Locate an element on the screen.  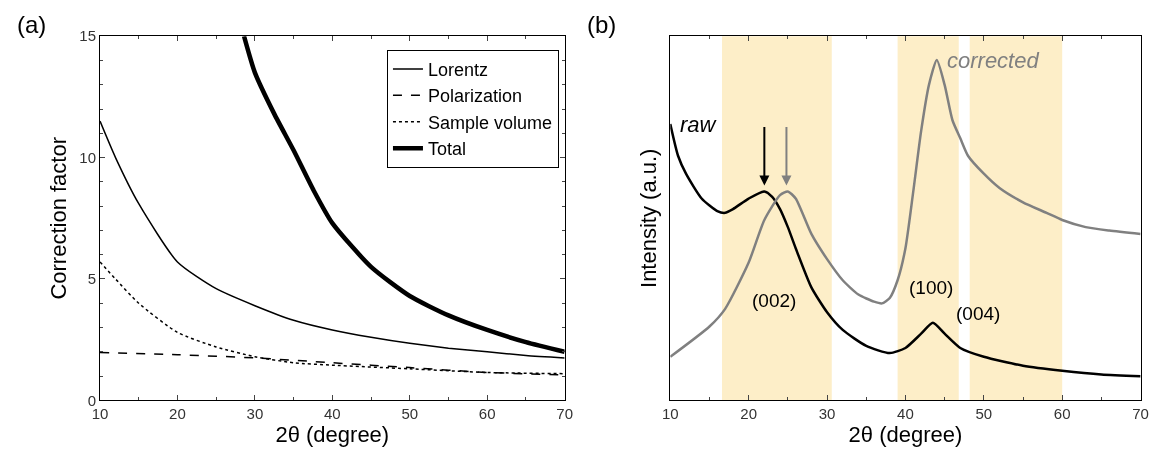
y-axis-title: Correction factor is located at coordinates (59, 218).